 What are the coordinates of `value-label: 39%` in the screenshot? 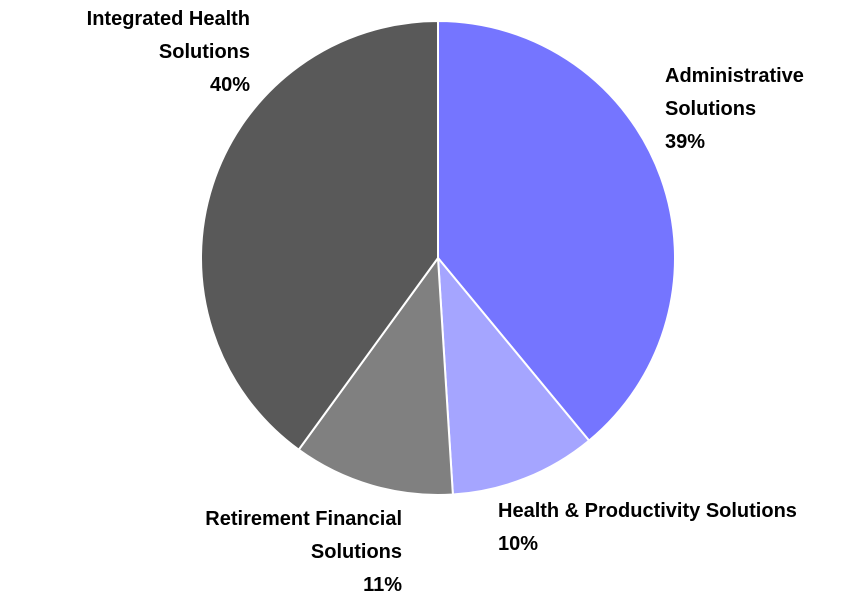 It's located at (685, 142).